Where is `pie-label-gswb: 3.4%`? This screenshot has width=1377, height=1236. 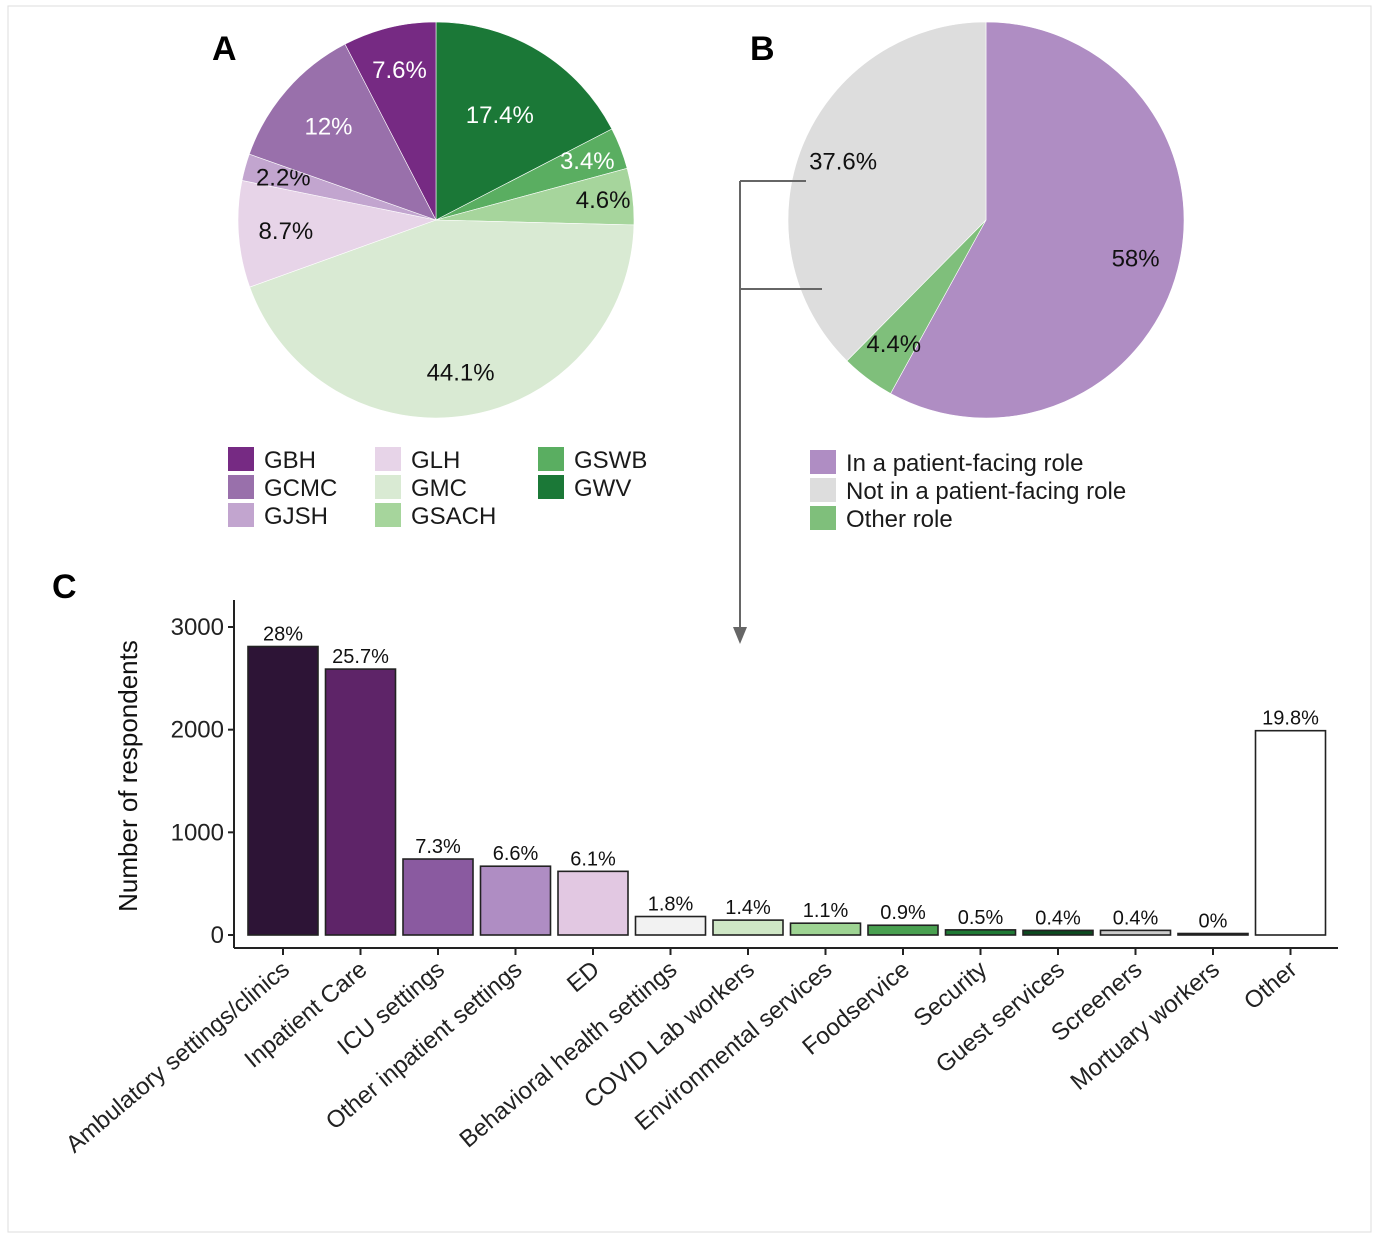 pie-label-gswb: 3.4% is located at coordinates (587, 161).